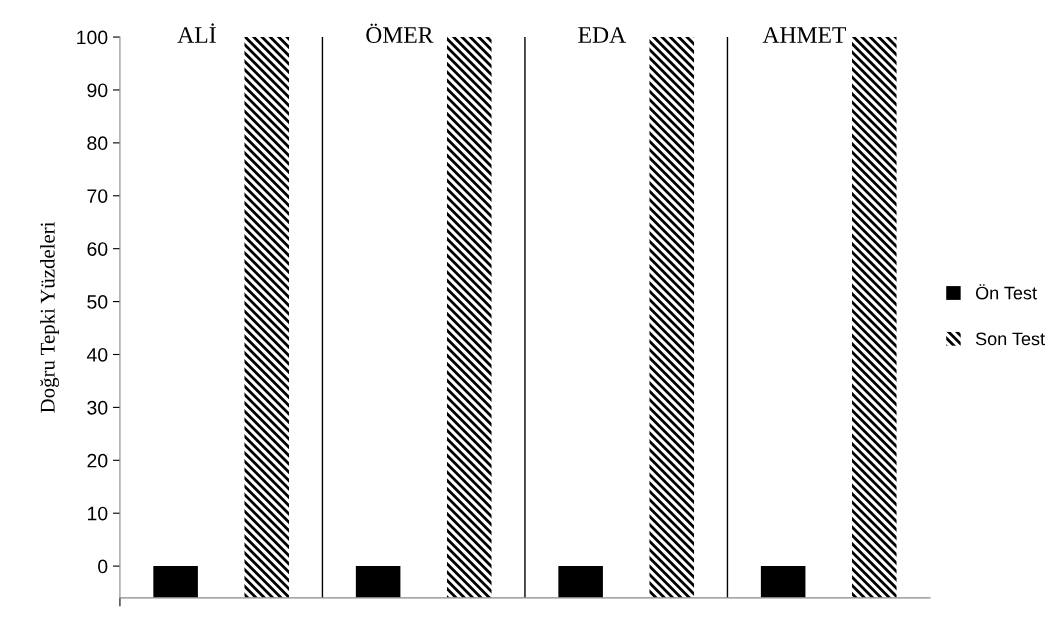  Describe the element at coordinates (97, 354) in the screenshot. I see `y-tick-label: 40` at that location.